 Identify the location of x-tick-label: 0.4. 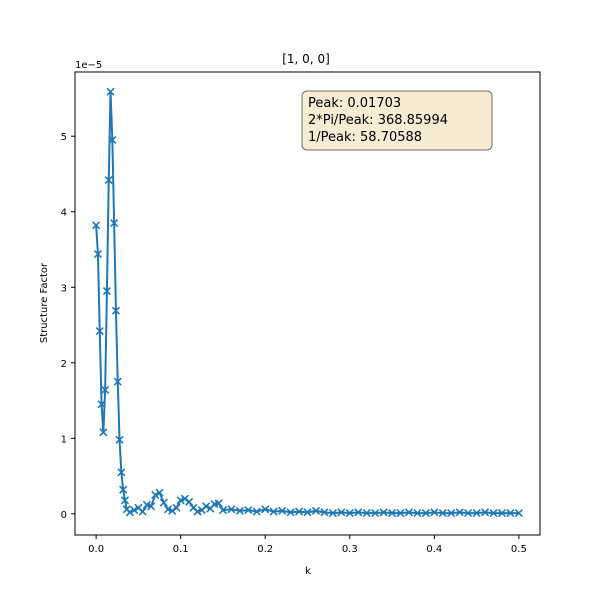
(434, 549).